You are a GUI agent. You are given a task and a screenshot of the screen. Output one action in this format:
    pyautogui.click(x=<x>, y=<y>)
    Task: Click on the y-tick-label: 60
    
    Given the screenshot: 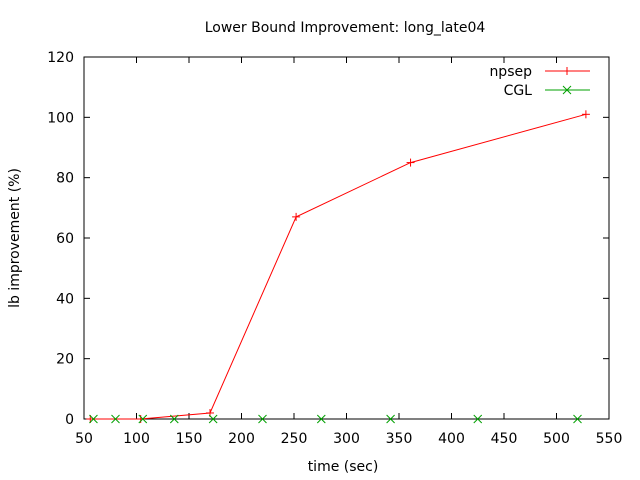 What is the action you would take?
    pyautogui.click(x=65, y=239)
    